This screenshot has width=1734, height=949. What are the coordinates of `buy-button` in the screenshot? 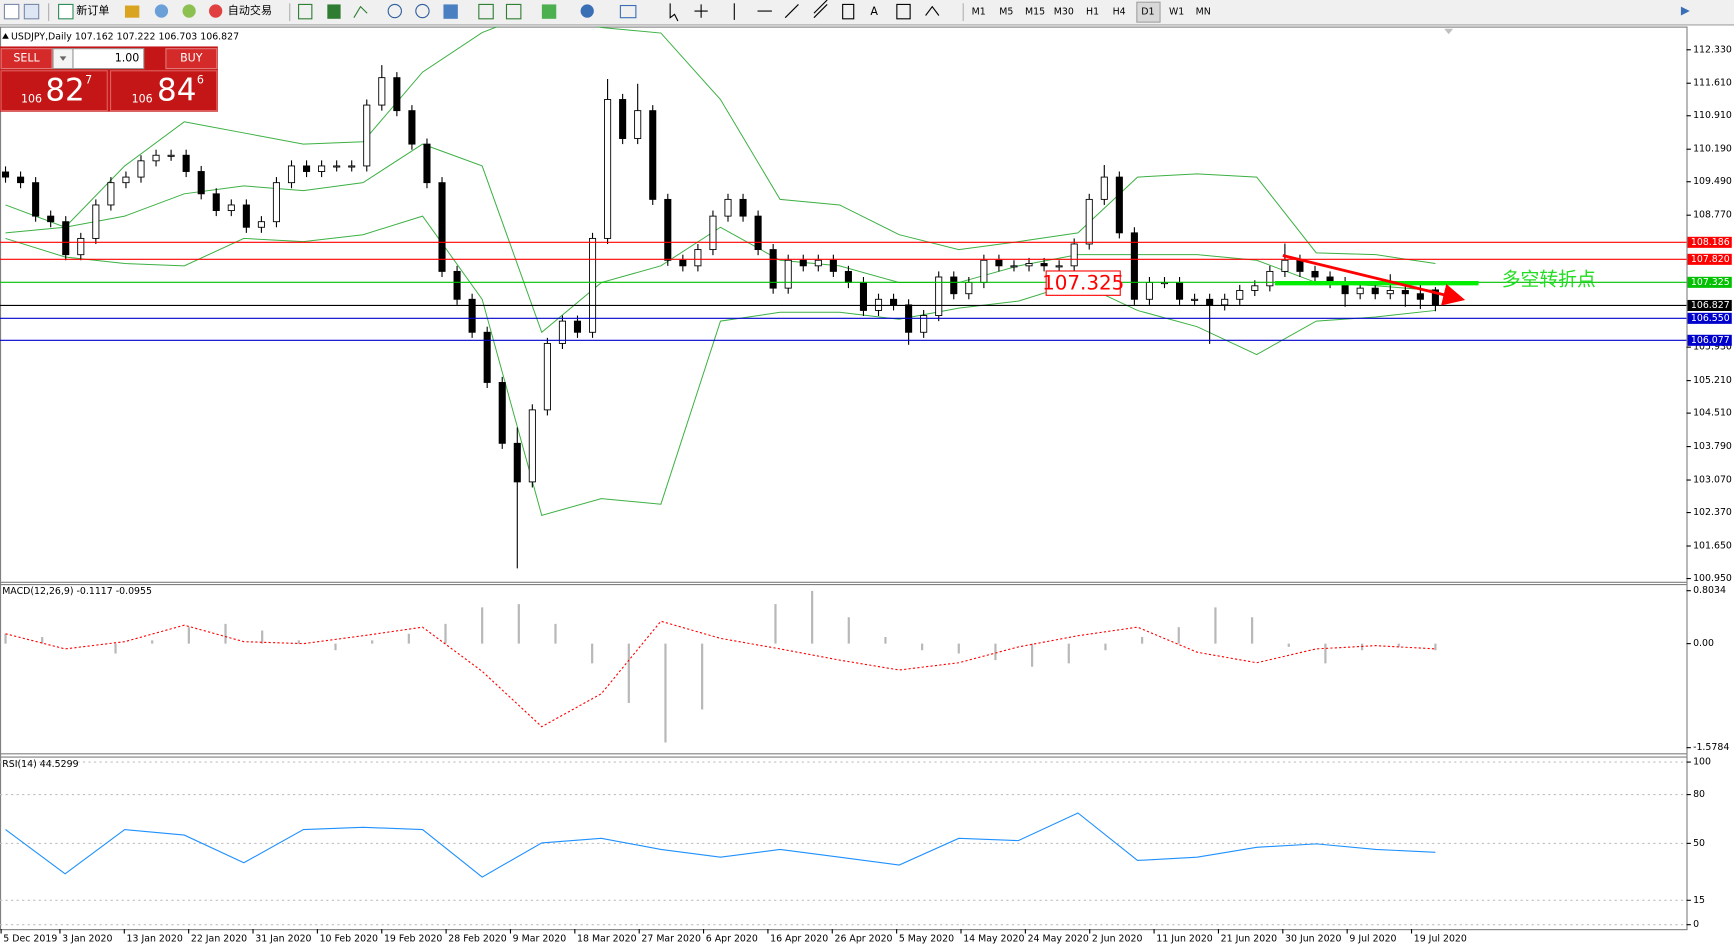 It's located at (191, 59).